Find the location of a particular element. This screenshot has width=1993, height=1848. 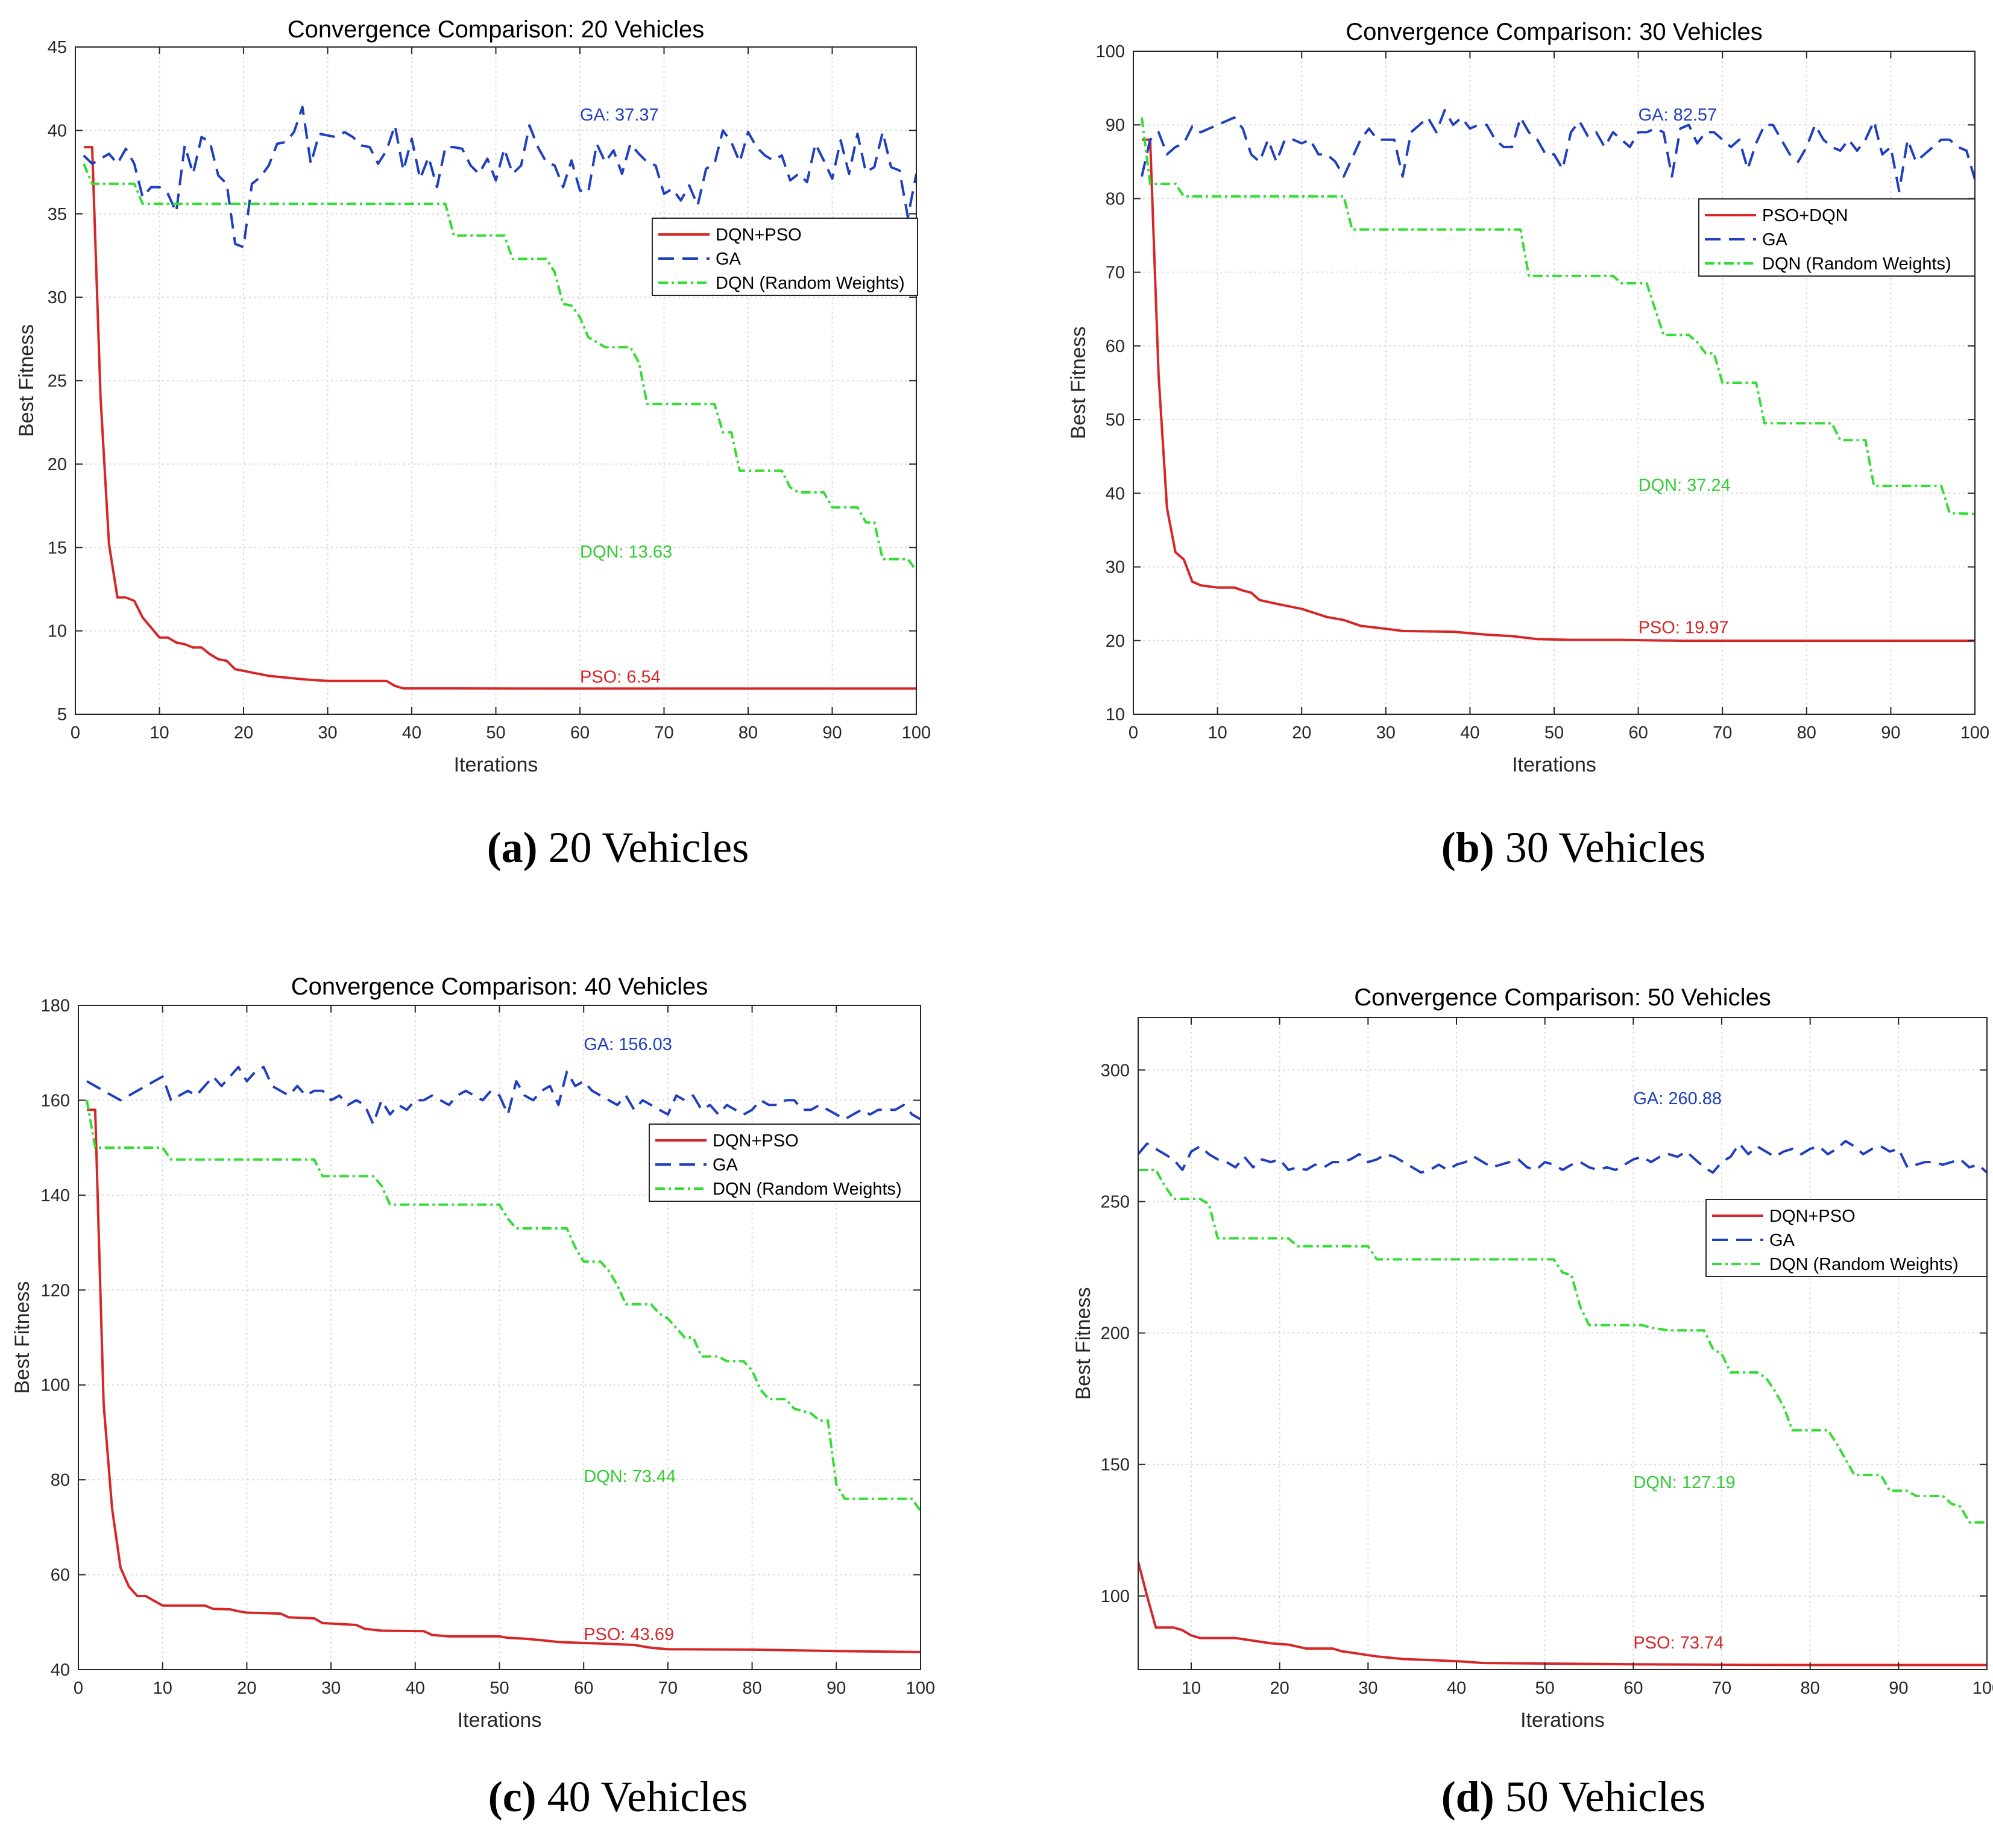

y-tick-label: 150 is located at coordinates (1115, 1465).